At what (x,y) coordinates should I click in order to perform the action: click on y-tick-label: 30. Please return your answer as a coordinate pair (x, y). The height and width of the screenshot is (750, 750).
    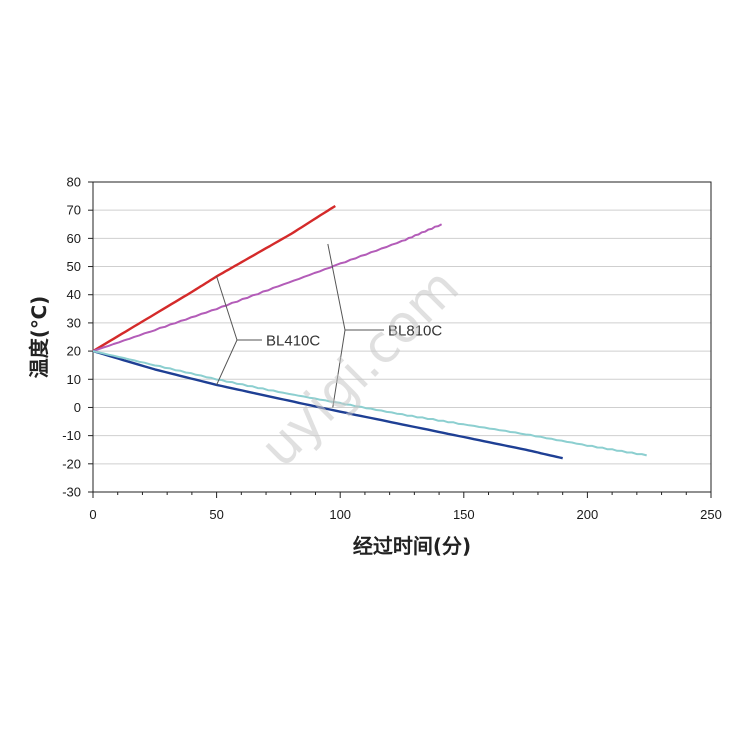
    Looking at the image, I should click on (74, 322).